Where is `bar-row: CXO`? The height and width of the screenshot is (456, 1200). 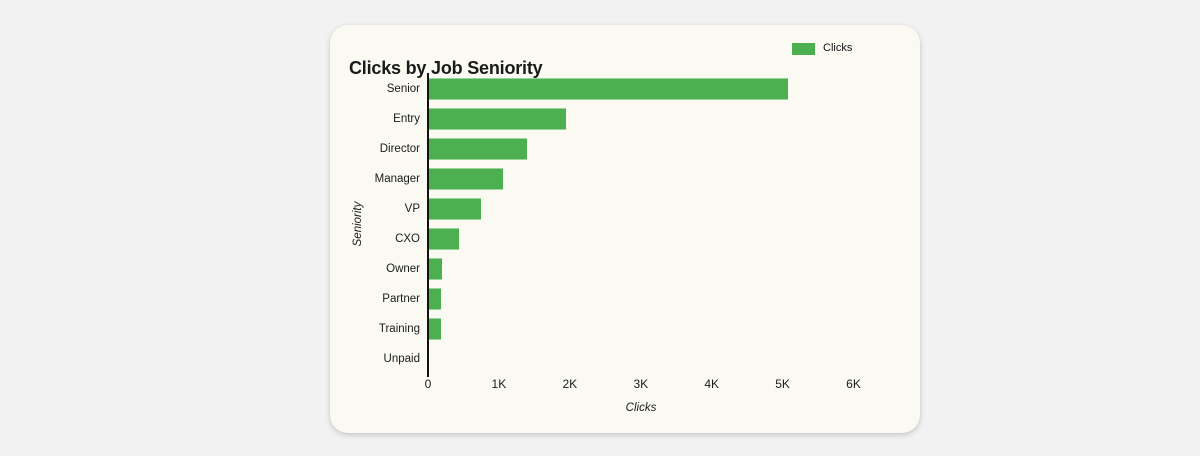 bar-row: CXO is located at coordinates (625, 239).